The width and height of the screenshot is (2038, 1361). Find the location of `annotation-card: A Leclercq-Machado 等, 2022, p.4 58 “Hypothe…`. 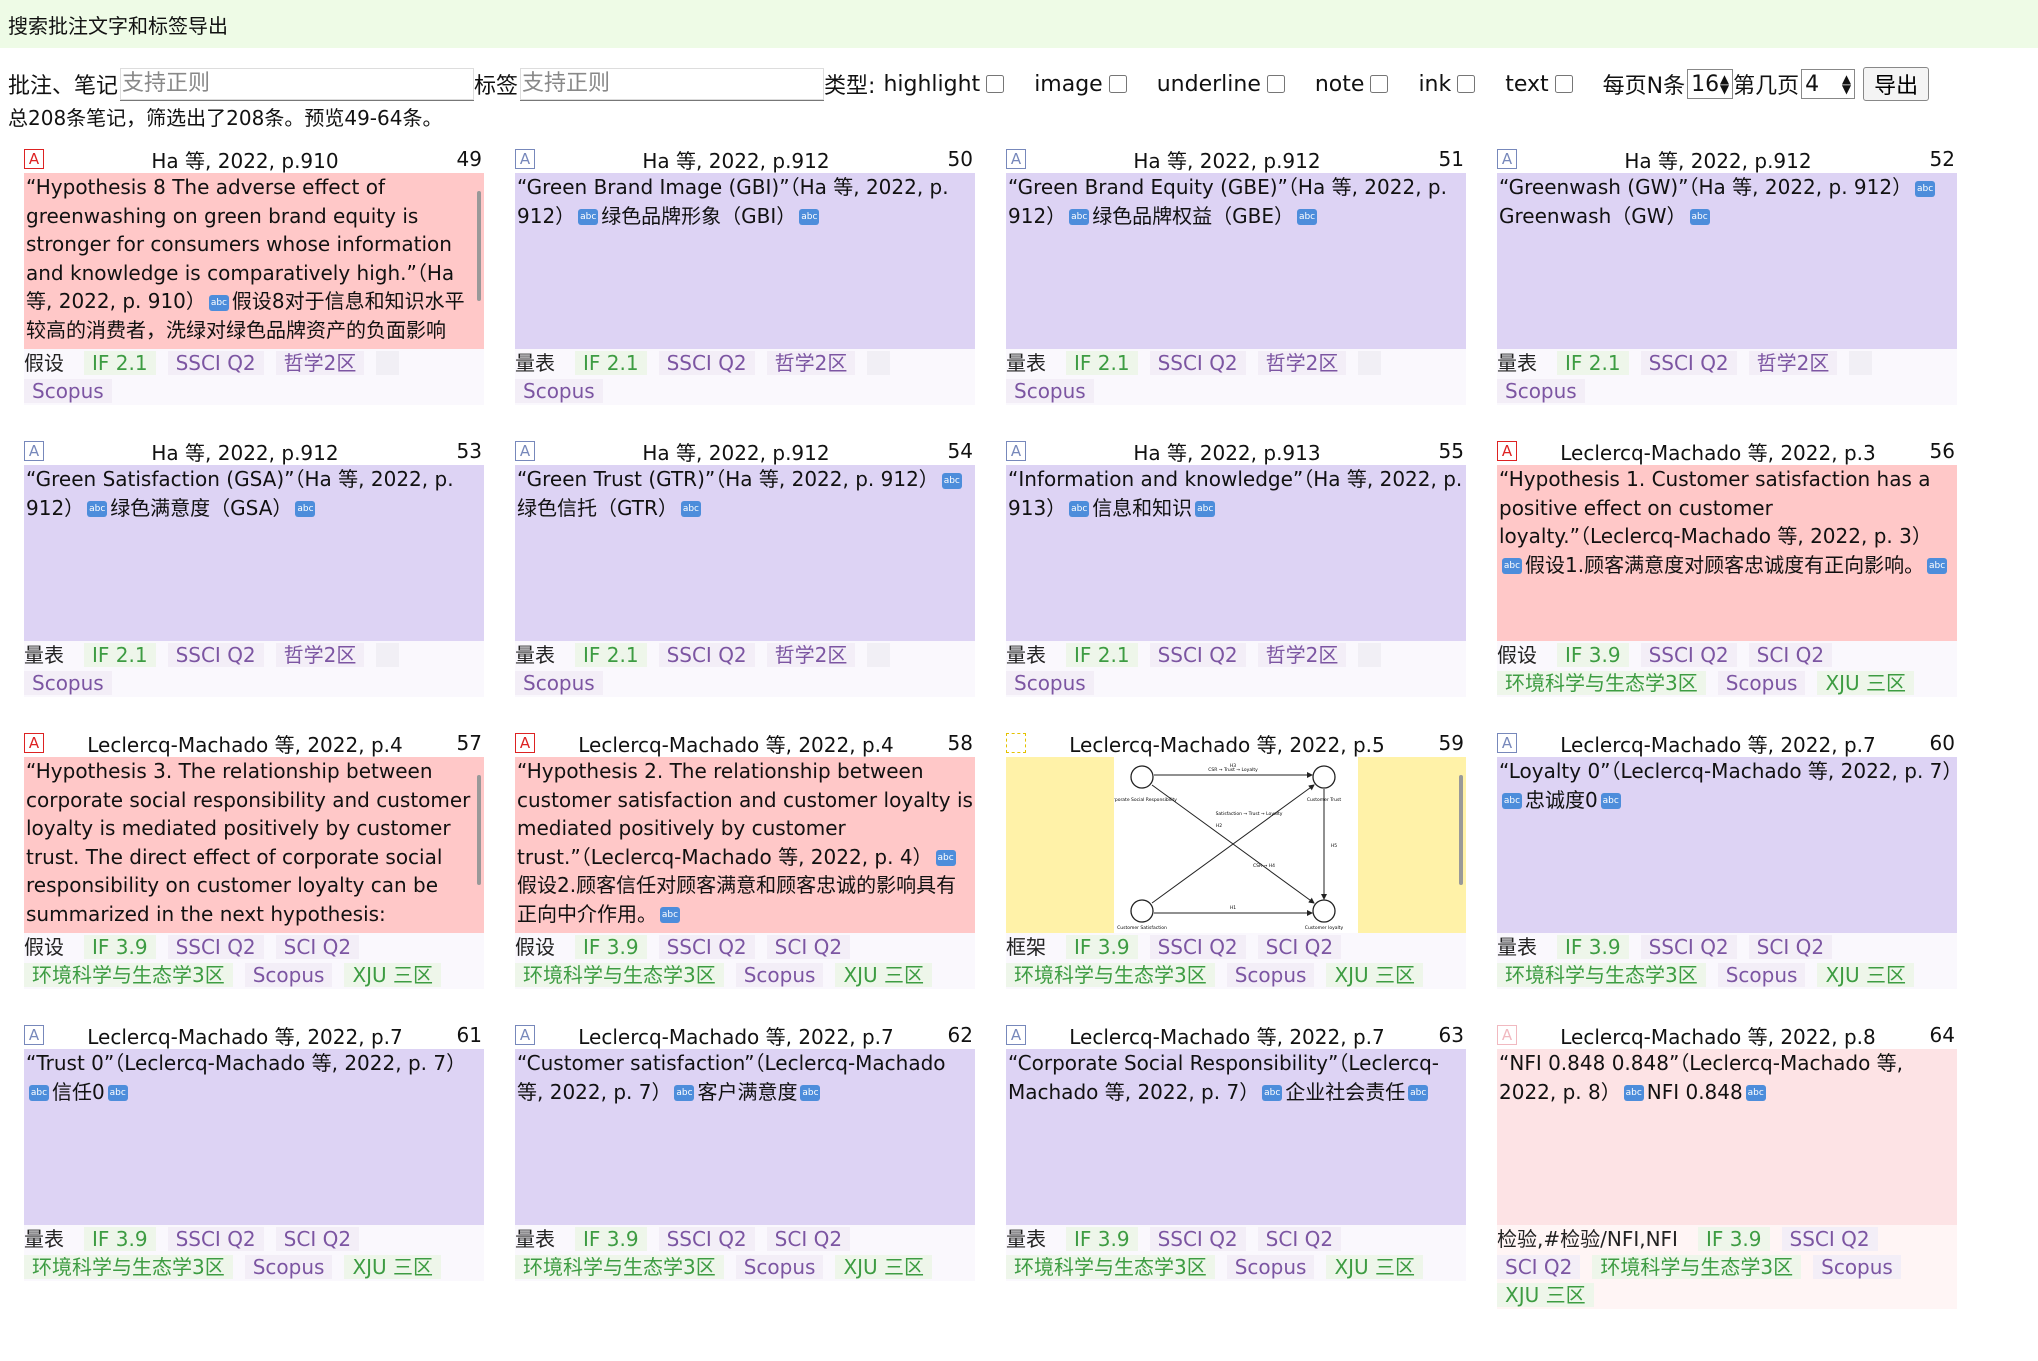

annotation-card: A Leclercq-Machado 等, 2022, p.4 58 “Hypothe… is located at coordinates (745, 875).